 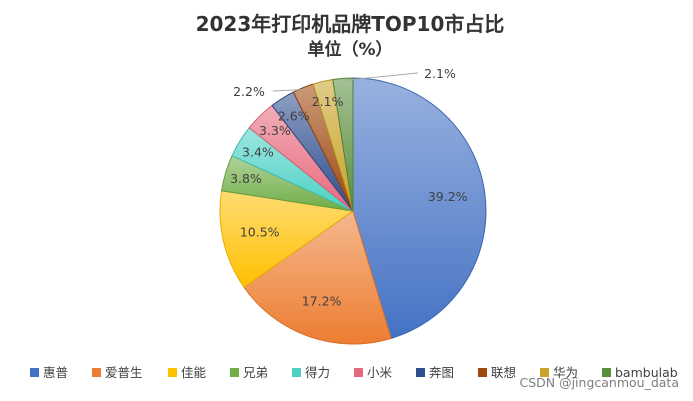 I want to click on data-label-1: 39.2%, so click(x=448, y=196).